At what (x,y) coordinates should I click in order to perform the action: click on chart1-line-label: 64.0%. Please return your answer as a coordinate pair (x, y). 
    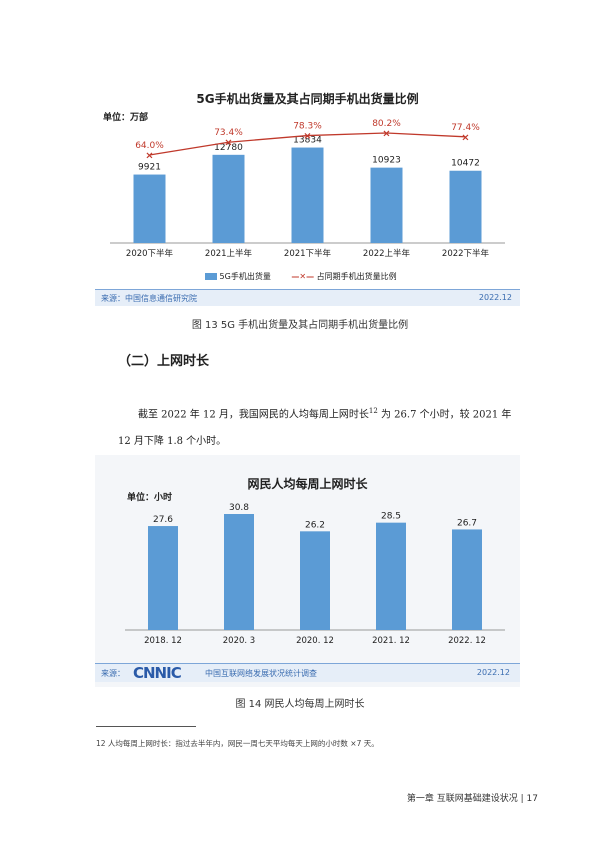
    Looking at the image, I should click on (149, 146).